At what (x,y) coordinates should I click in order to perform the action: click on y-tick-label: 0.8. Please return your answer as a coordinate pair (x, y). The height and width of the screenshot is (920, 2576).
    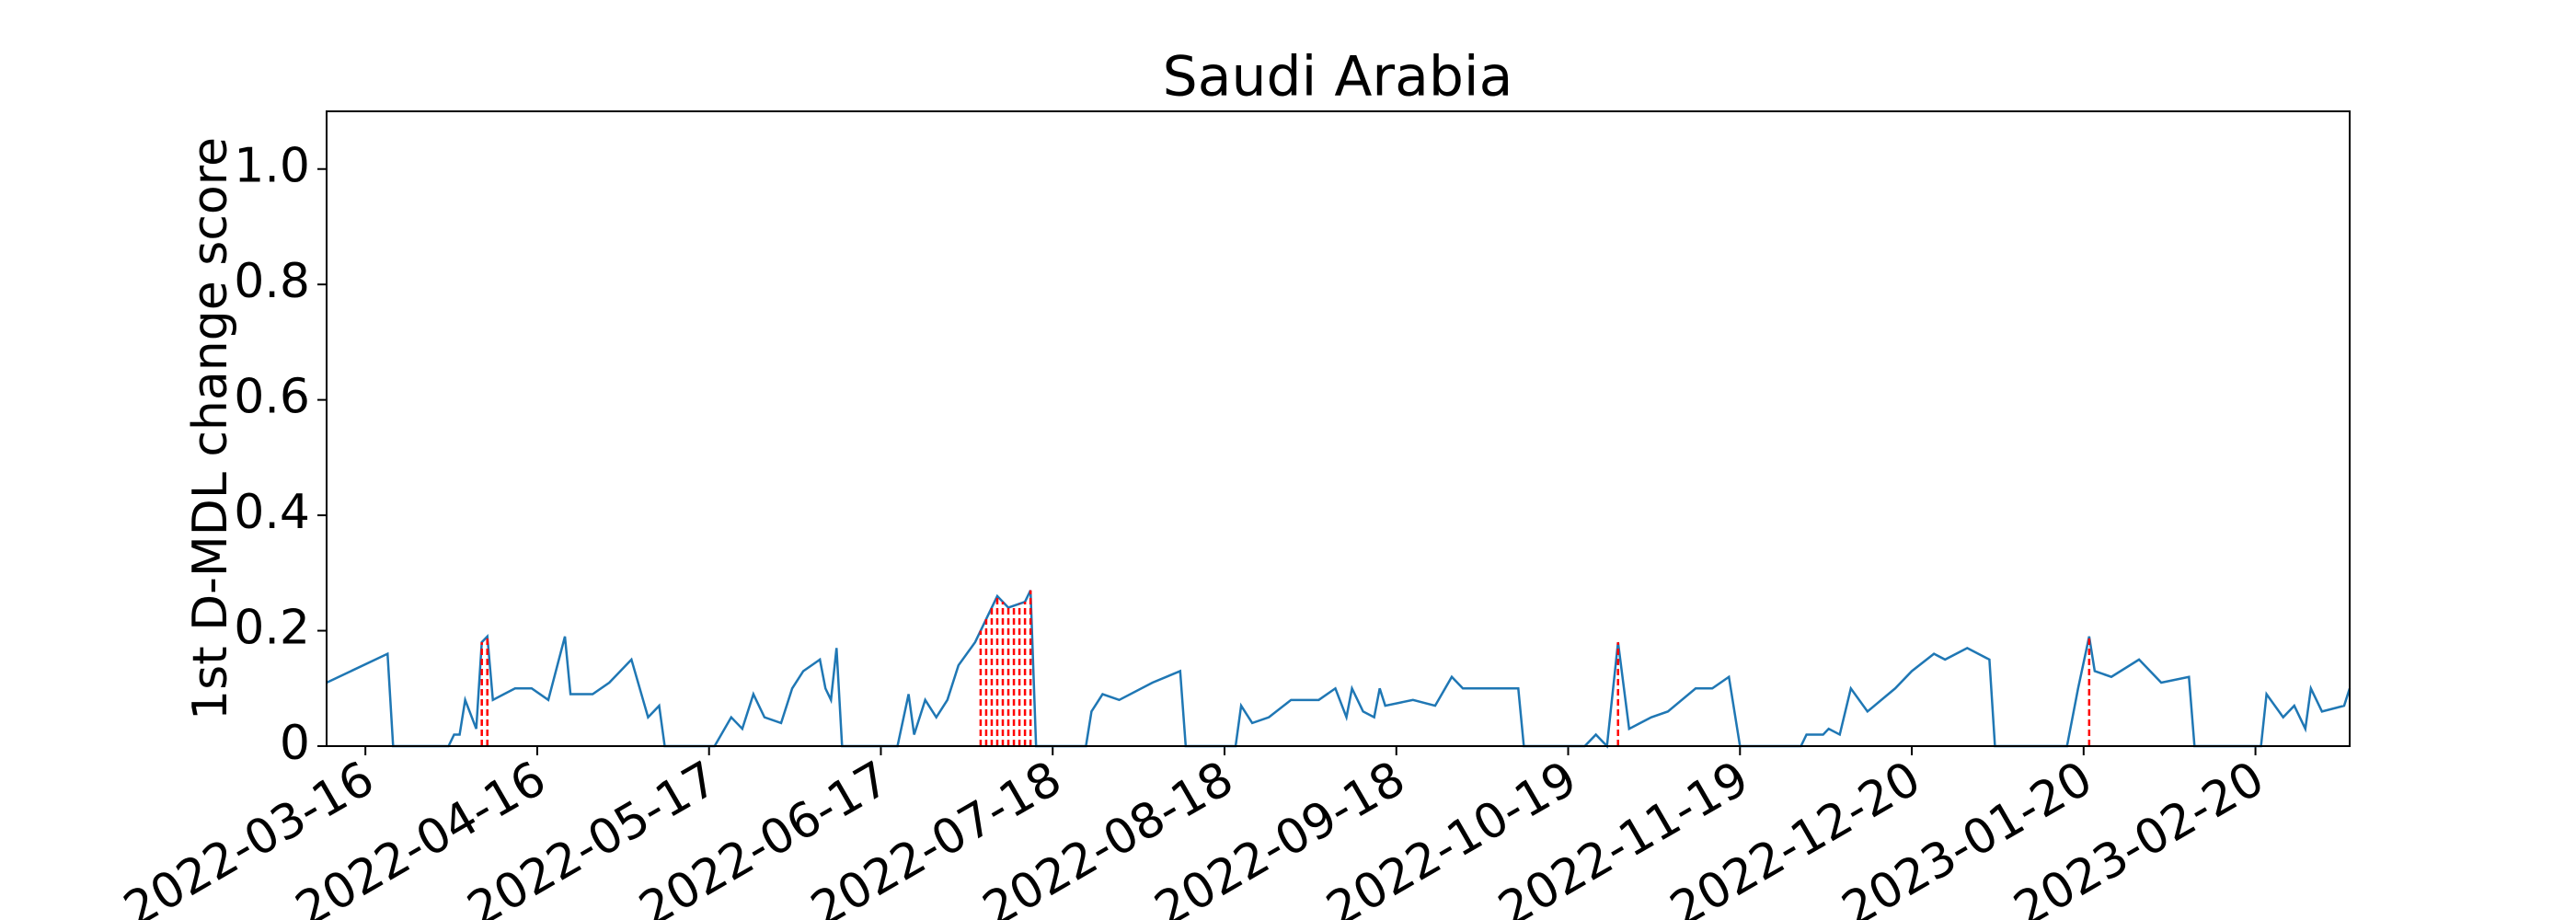
    Looking at the image, I should click on (272, 281).